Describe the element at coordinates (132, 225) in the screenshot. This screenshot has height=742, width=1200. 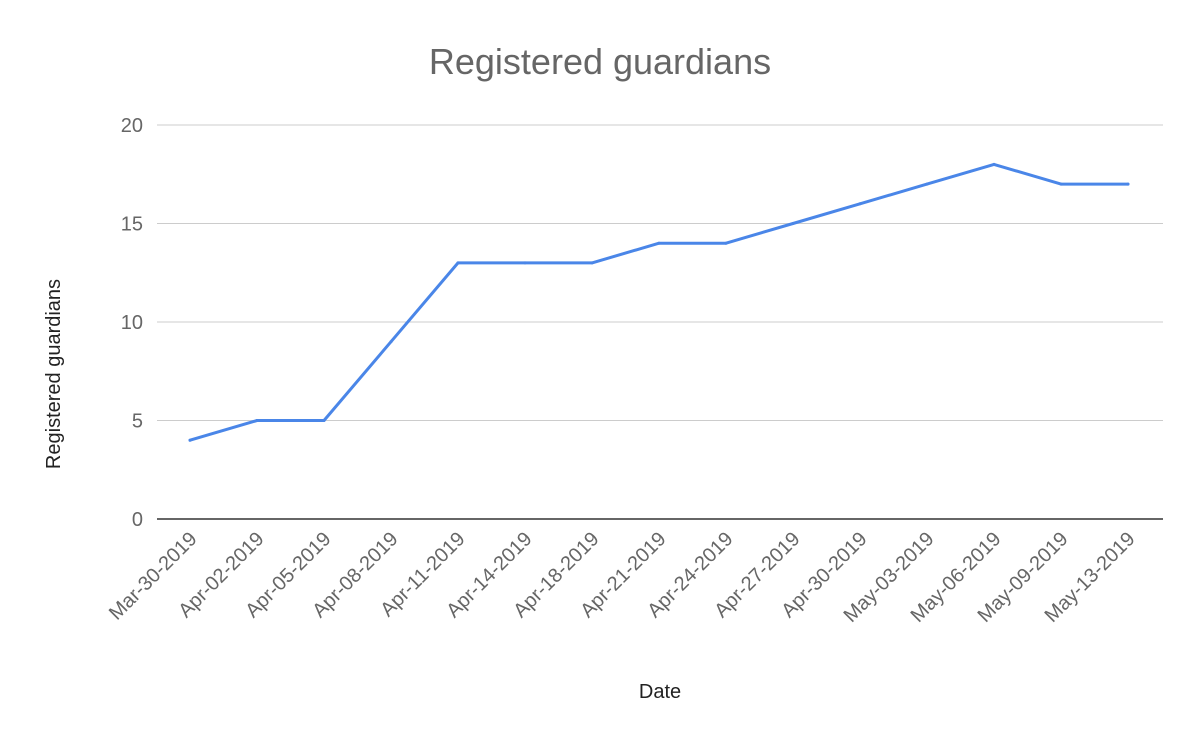
I see `y-tick-label-15: 15` at that location.